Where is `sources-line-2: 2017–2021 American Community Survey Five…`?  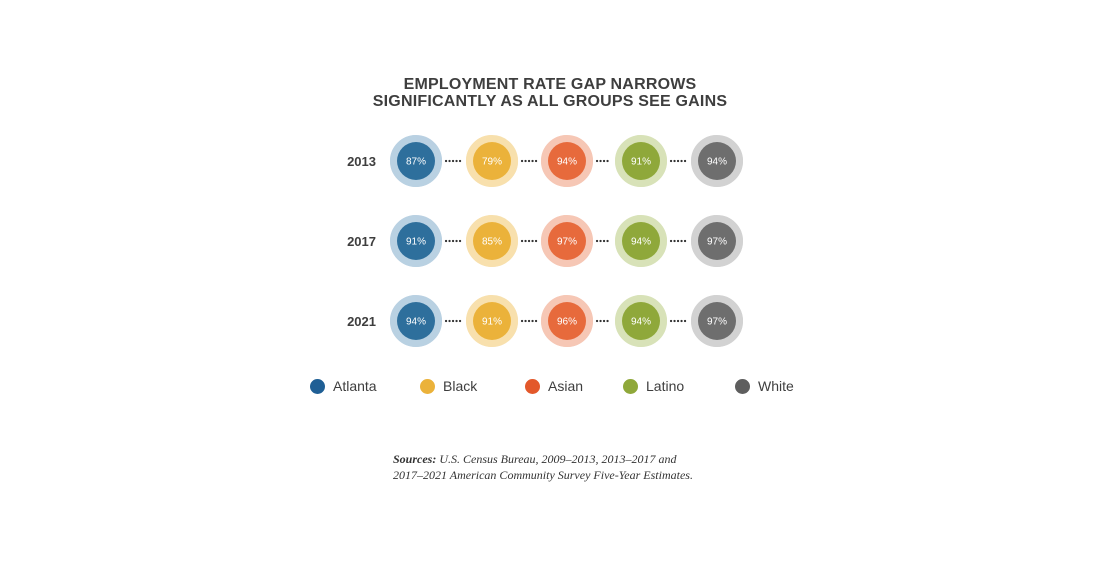
sources-line-2: 2017–2021 American Community Survey Five… is located at coordinates (543, 475).